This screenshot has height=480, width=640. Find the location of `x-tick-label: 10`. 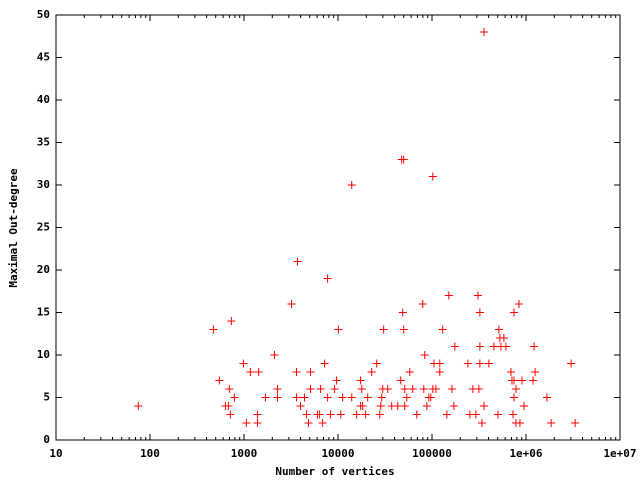

x-tick-label: 10 is located at coordinates (55, 453).